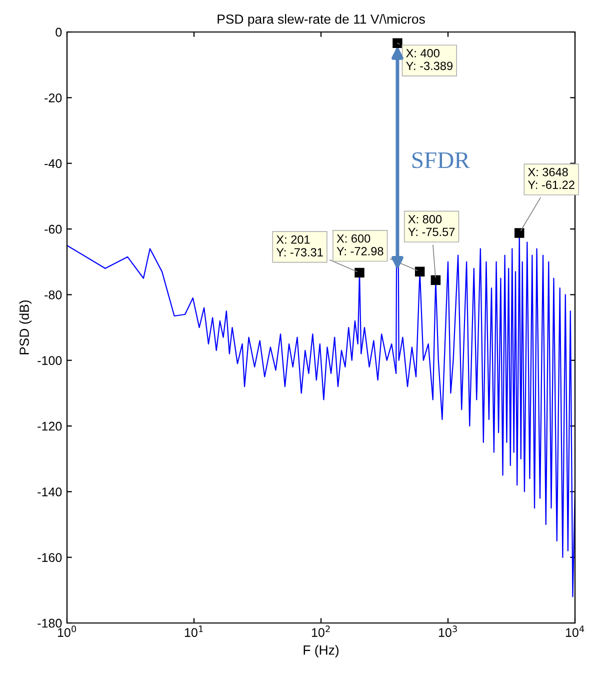  Describe the element at coordinates (575, 631) in the screenshot. I see `x-tick-label: 10$^{4}$` at that location.